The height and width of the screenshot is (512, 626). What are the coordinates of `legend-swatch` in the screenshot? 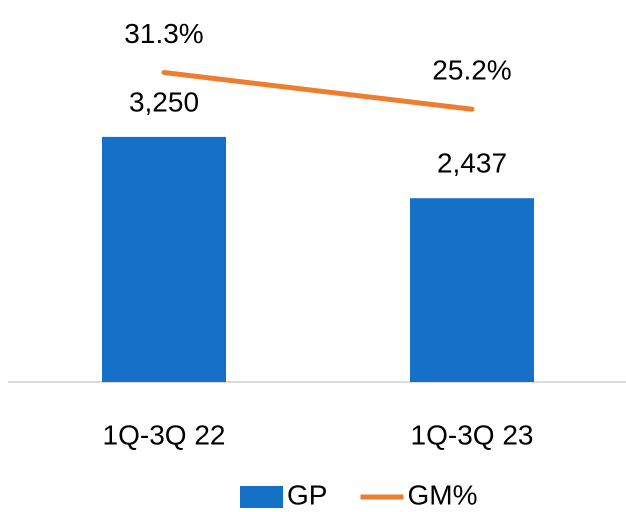 It's located at (261, 497).